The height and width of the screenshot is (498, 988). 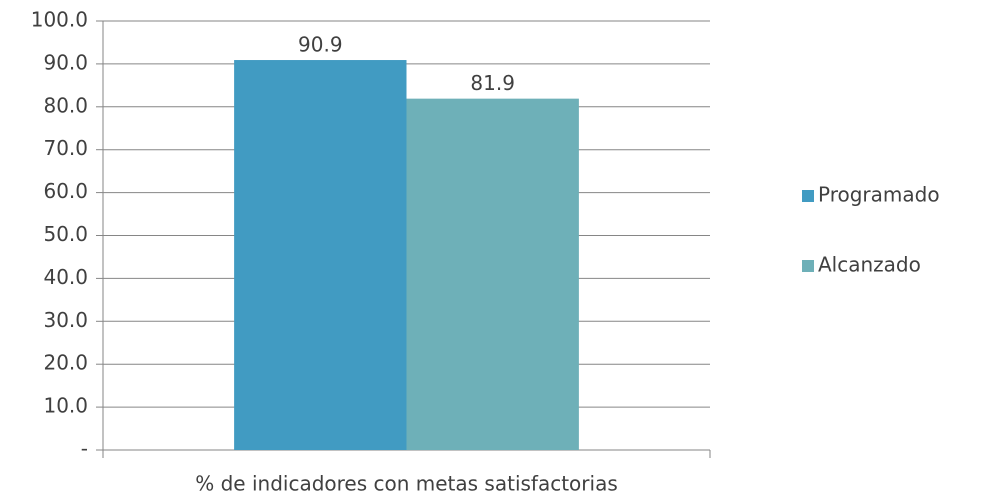 What do you see at coordinates (492, 83) in the screenshot?
I see `data-label: 81.9` at bounding box center [492, 83].